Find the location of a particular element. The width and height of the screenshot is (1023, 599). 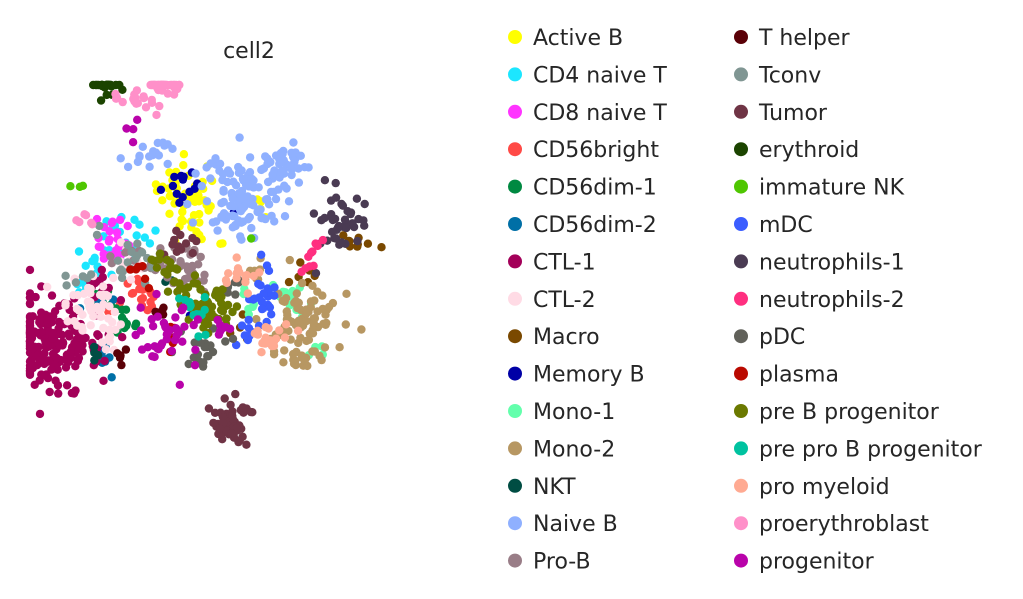

legend-marker-active-b is located at coordinates (515, 37).